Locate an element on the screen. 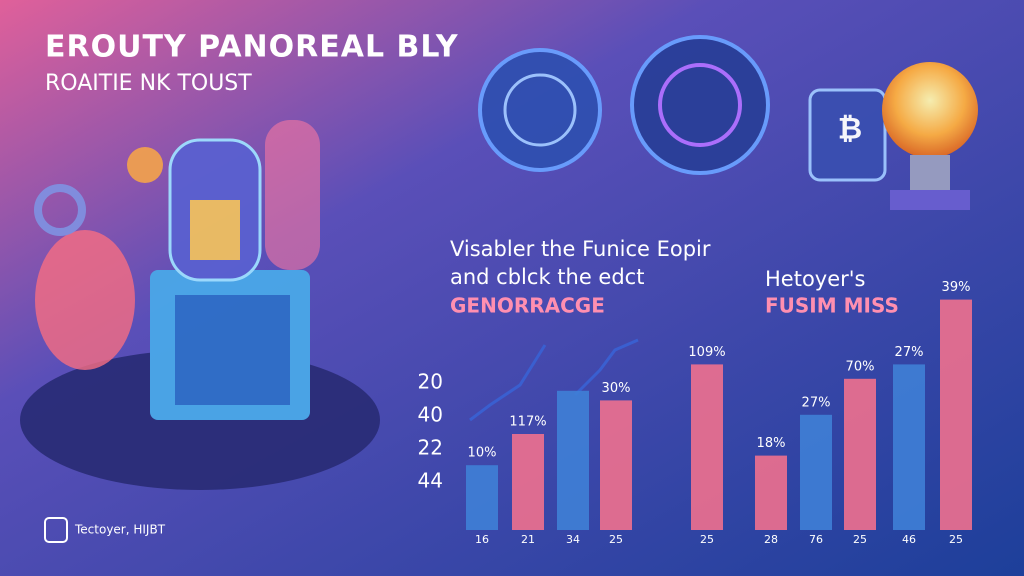 Image resolution: width=1024 pixels, height=576 pixels. bar-label: 70% is located at coordinates (860, 366).